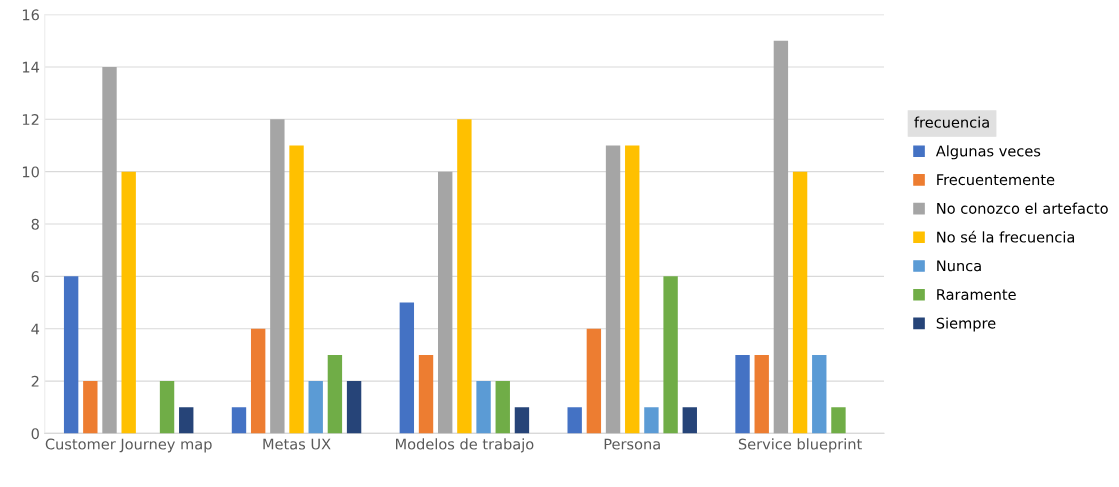 The height and width of the screenshot is (487, 1119). I want to click on legend-label: Siempre, so click(966, 324).